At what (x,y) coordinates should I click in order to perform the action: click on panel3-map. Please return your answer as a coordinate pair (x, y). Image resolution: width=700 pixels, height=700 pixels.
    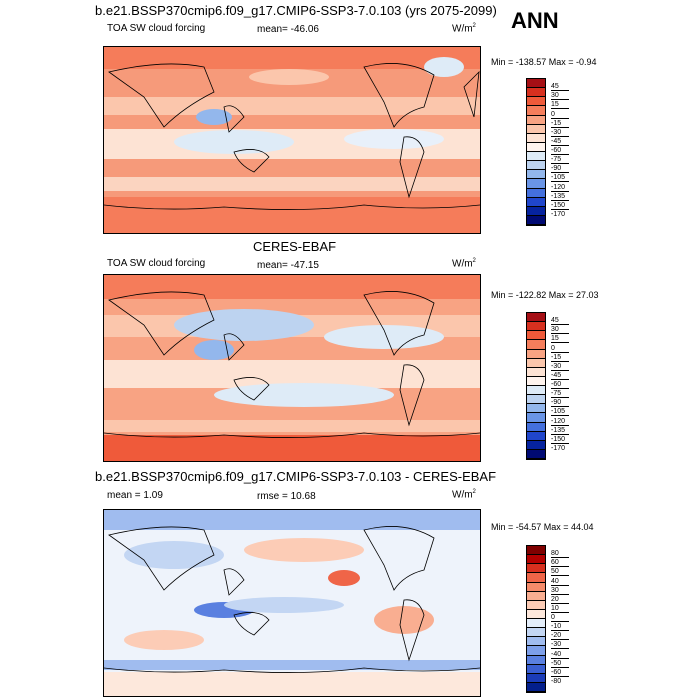
    Looking at the image, I should click on (292, 603).